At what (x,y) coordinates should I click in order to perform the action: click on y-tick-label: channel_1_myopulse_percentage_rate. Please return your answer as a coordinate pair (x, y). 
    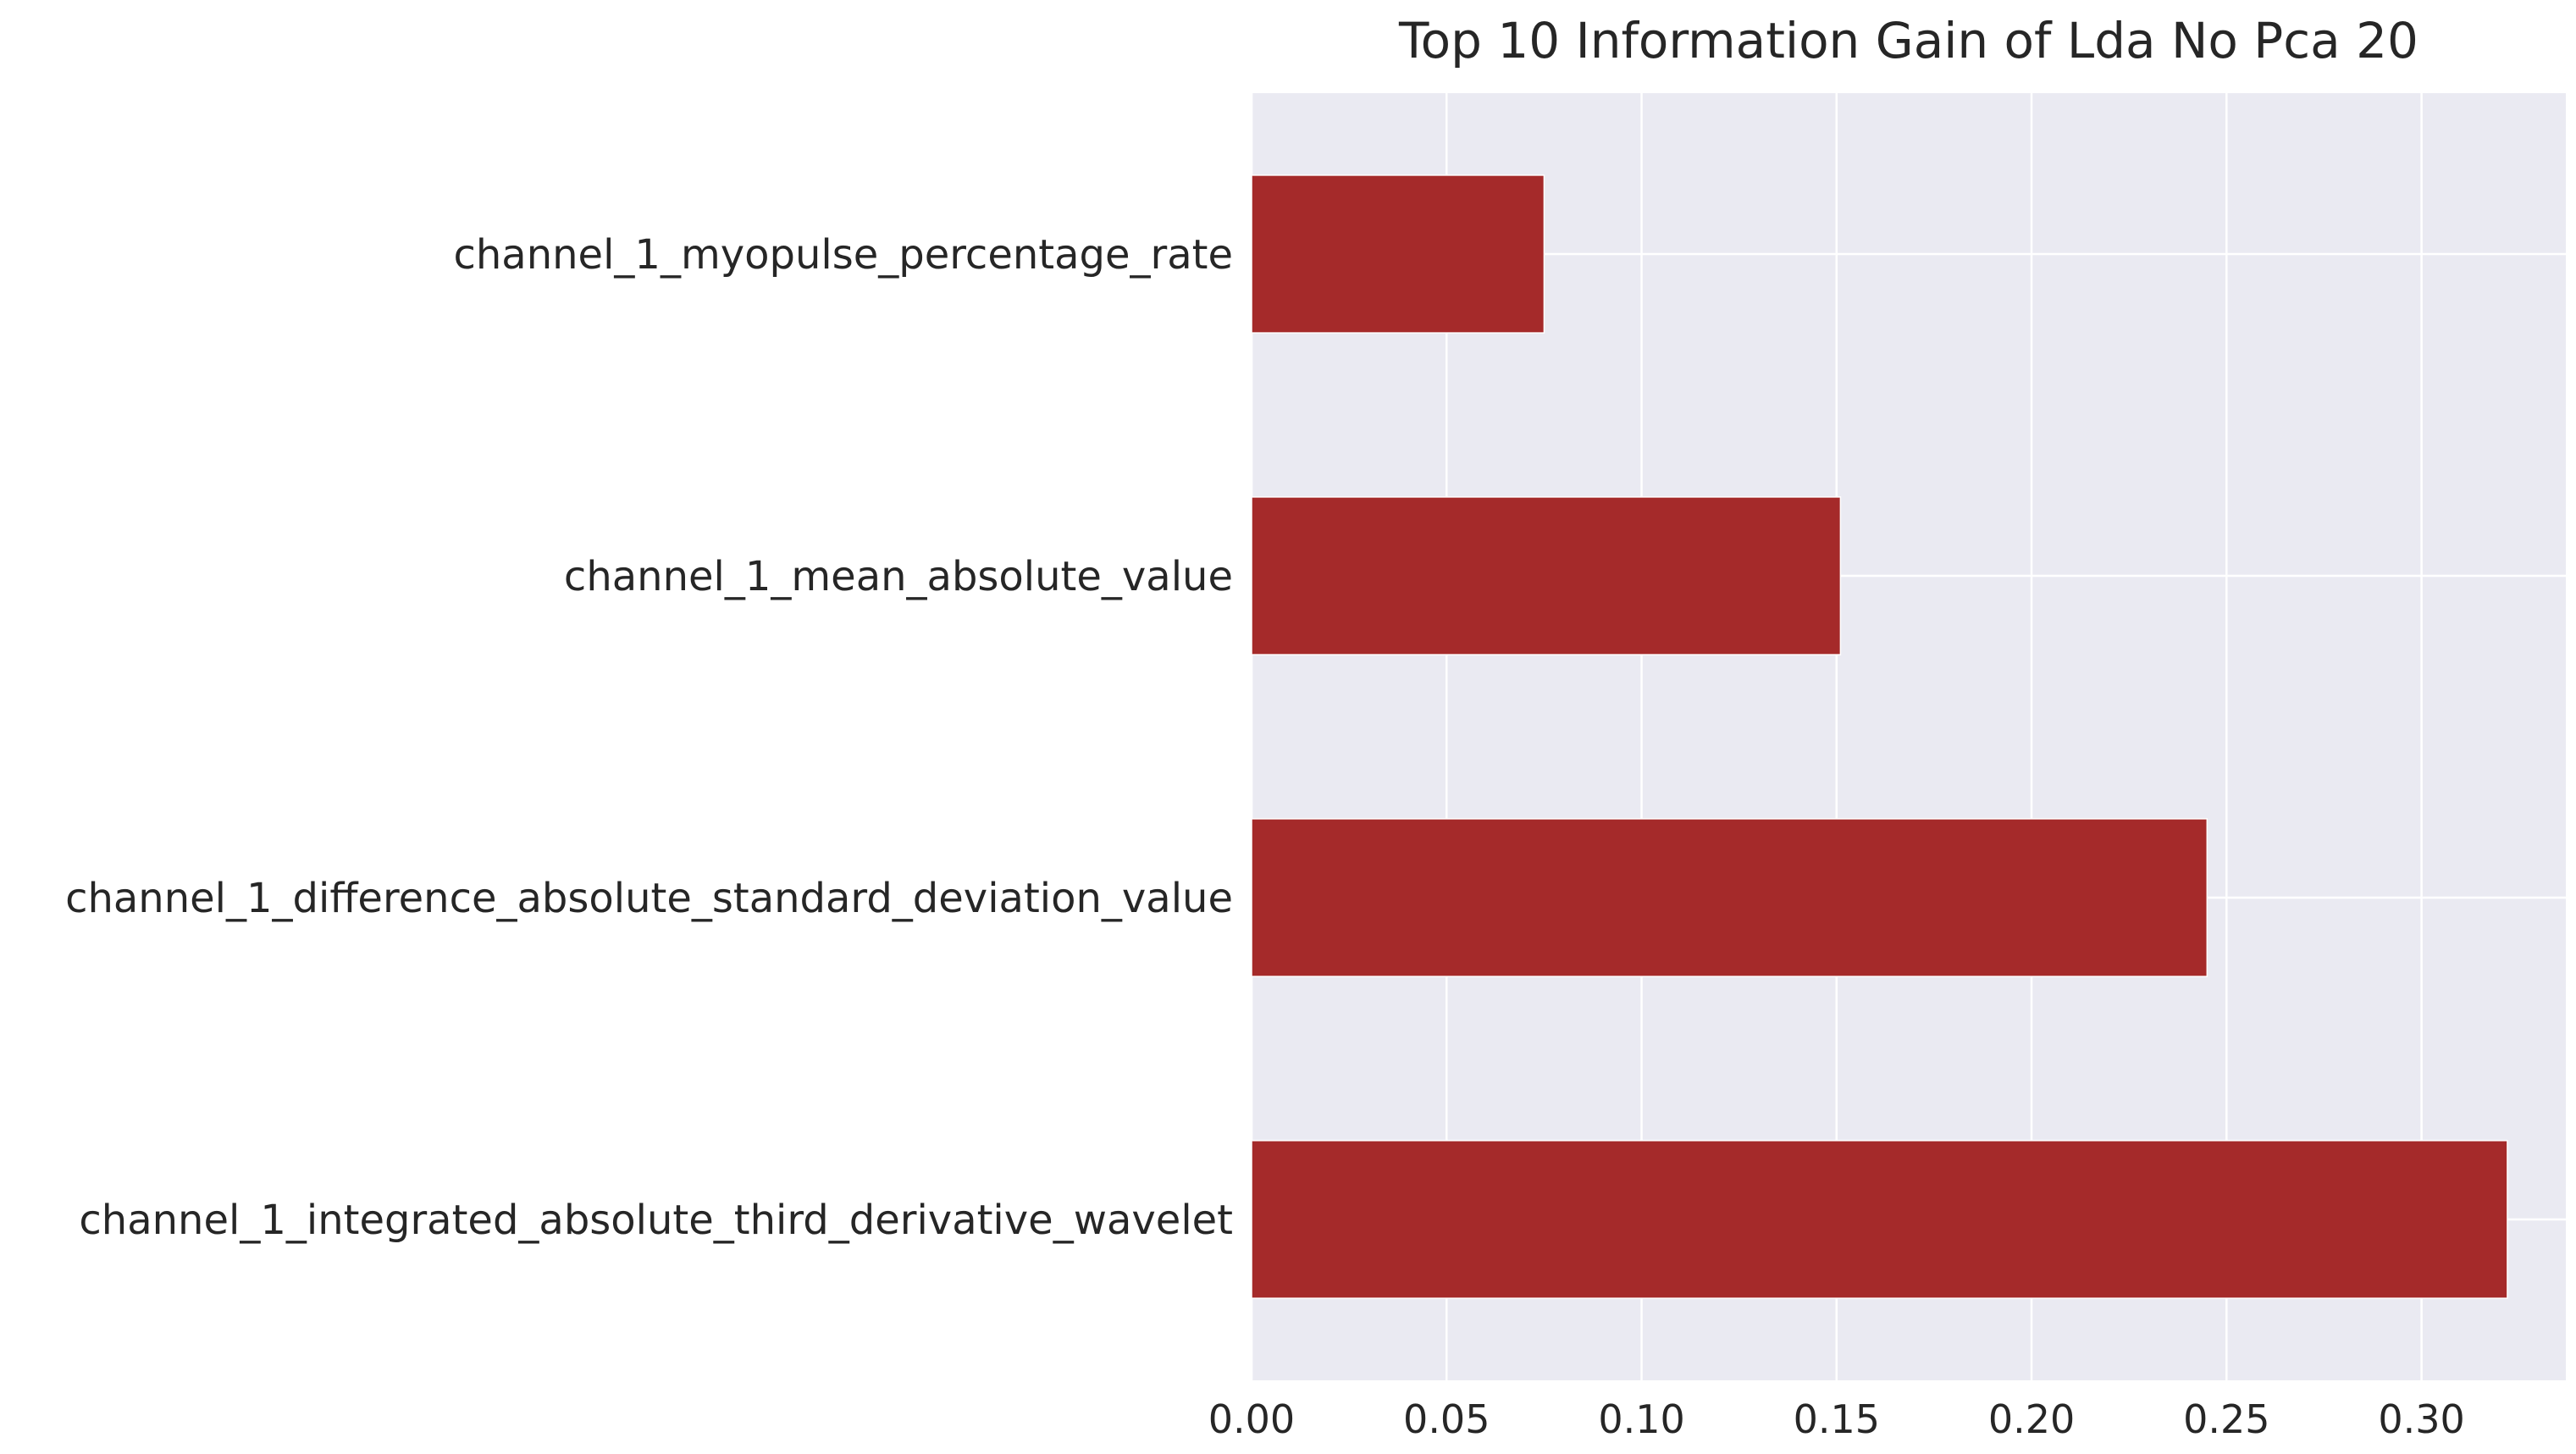
    Looking at the image, I should click on (843, 255).